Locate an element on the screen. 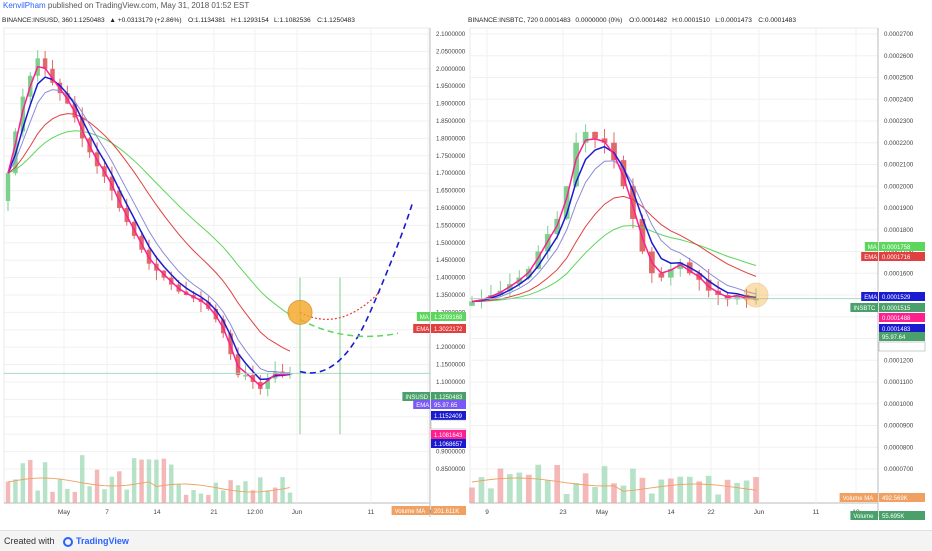 This screenshot has width=932, height=551. price-tag-label: INSBTC is located at coordinates (864, 309).